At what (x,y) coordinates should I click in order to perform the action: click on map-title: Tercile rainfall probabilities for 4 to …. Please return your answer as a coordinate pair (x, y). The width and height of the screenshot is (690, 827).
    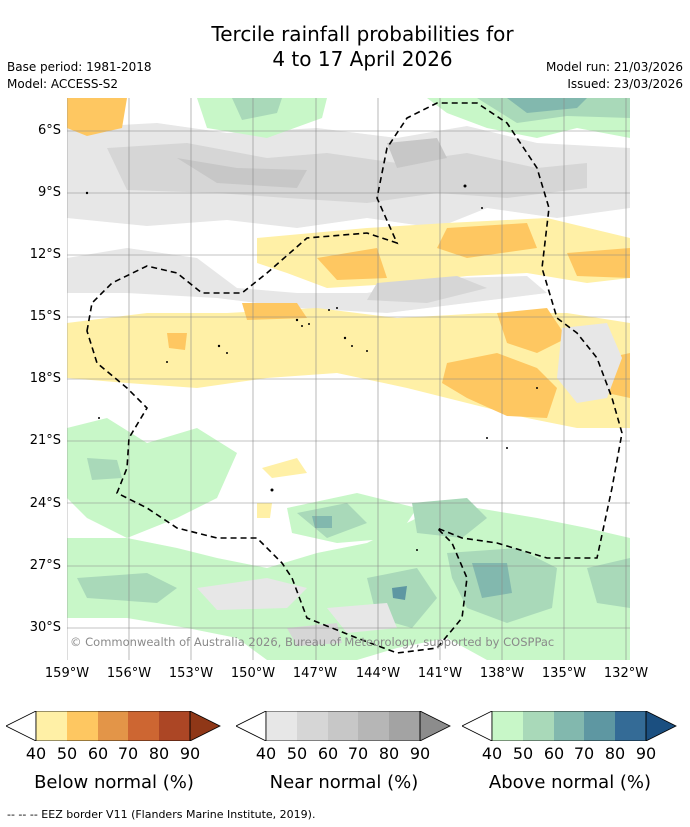
    Looking at the image, I should click on (345, 47).